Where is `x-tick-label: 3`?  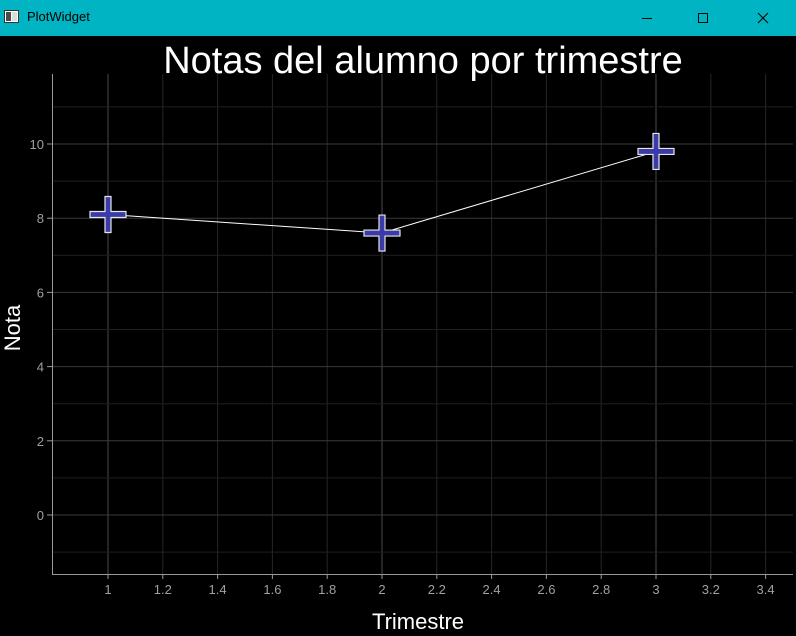
x-tick-label: 3 is located at coordinates (655, 589).